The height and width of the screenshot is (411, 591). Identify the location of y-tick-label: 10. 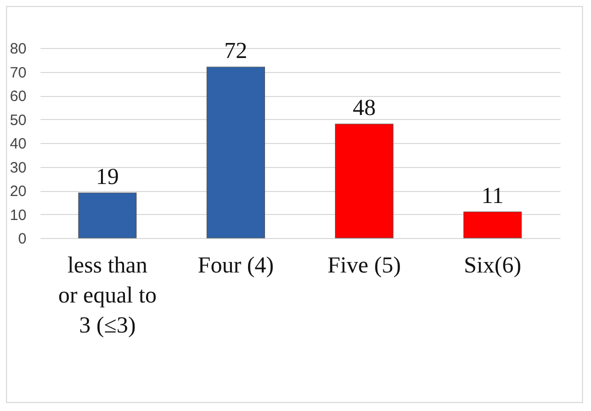
(18, 215).